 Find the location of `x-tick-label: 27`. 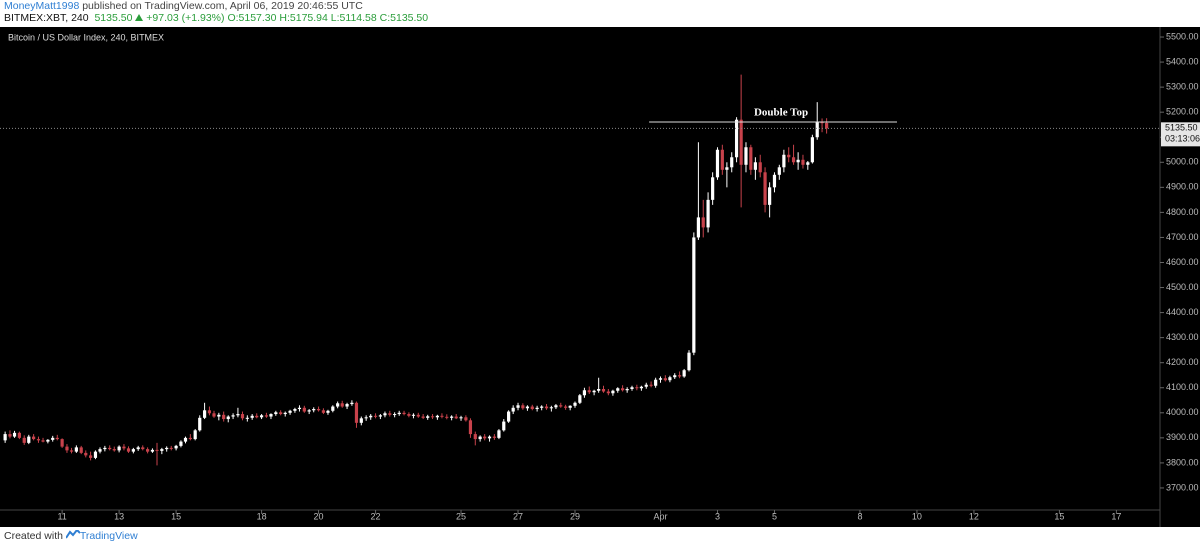

x-tick-label: 27 is located at coordinates (518, 516).